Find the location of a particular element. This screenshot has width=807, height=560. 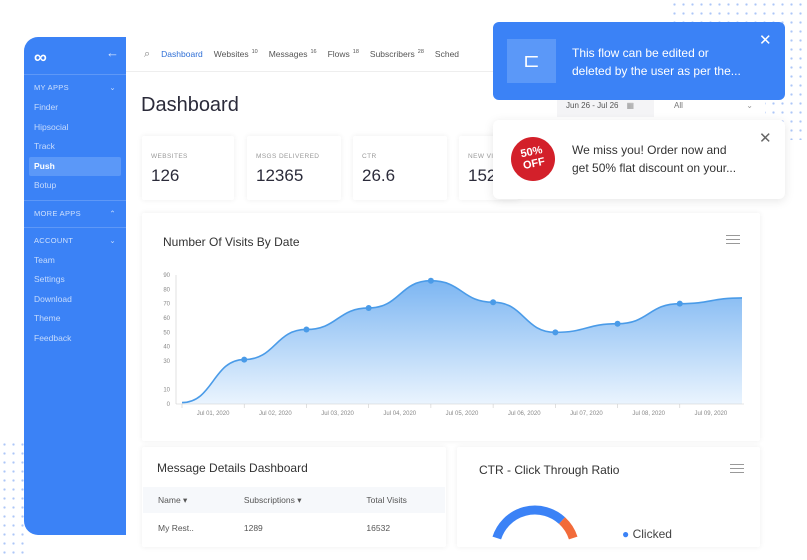

x-tick-label: Jul 09, 2020 is located at coordinates (711, 414).